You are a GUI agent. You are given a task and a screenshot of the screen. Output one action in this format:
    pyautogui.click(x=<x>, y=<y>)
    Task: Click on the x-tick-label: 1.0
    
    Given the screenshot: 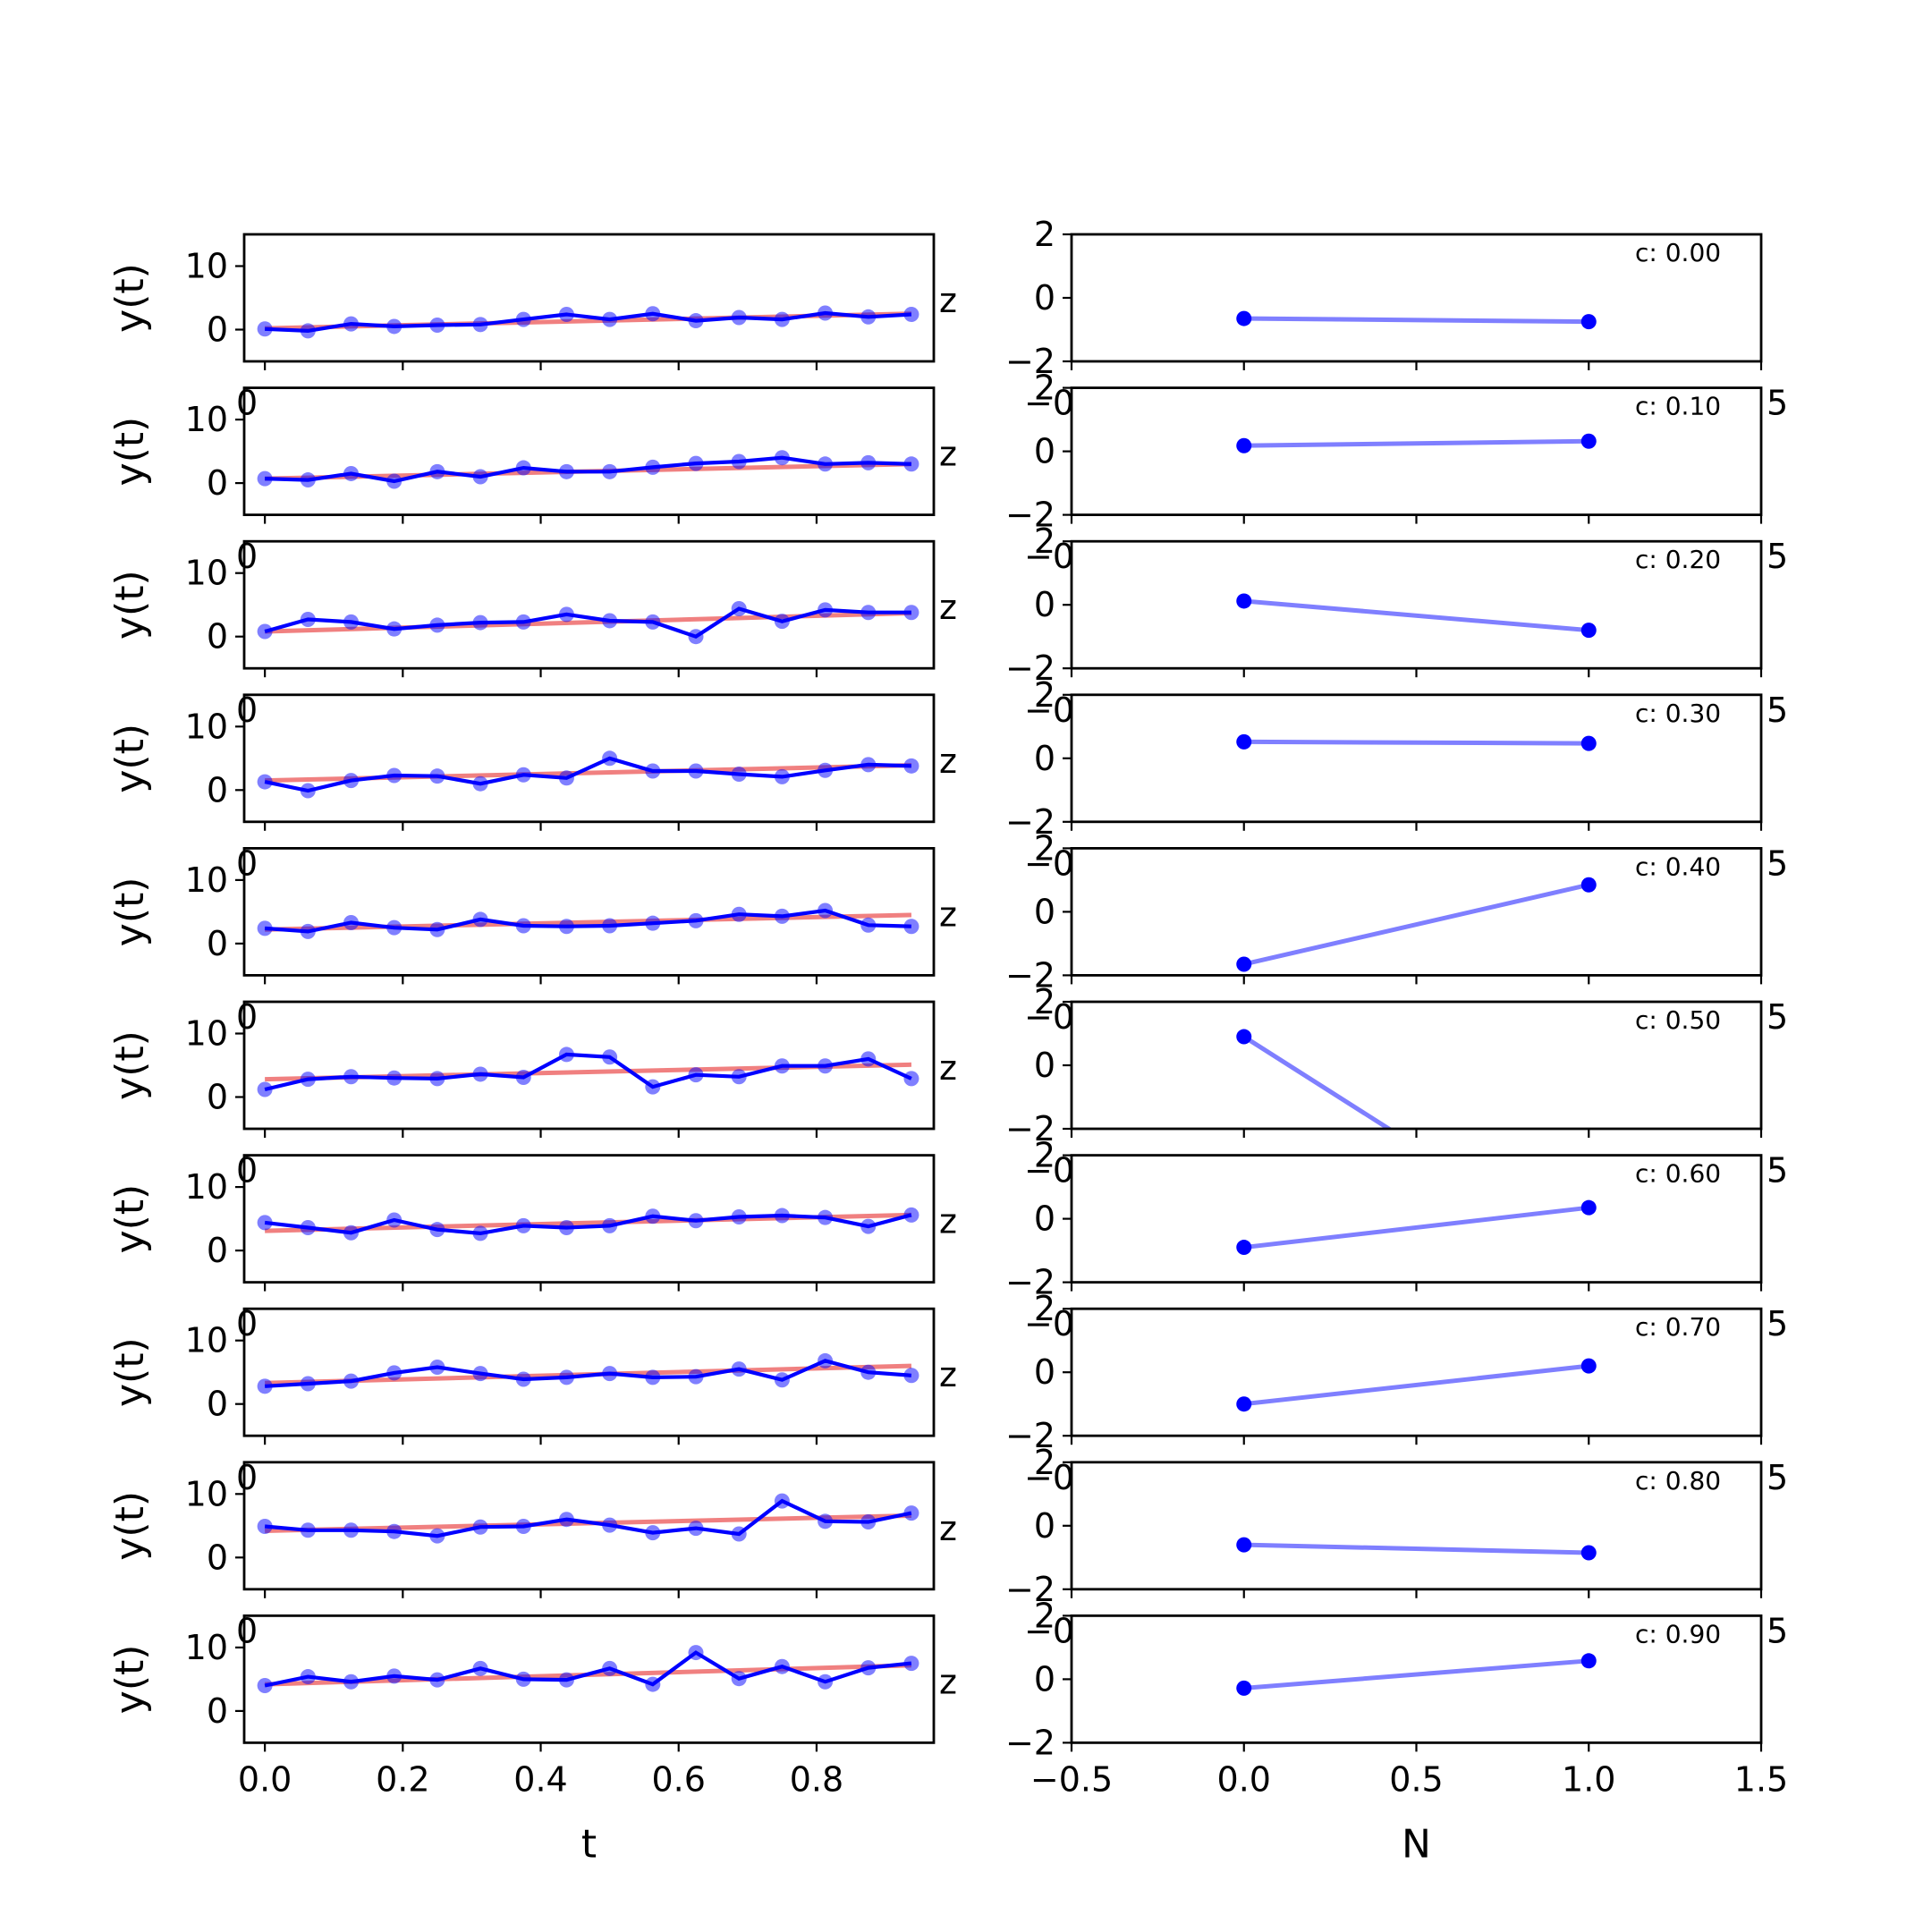 What is the action you would take?
    pyautogui.click(x=1588, y=1779)
    